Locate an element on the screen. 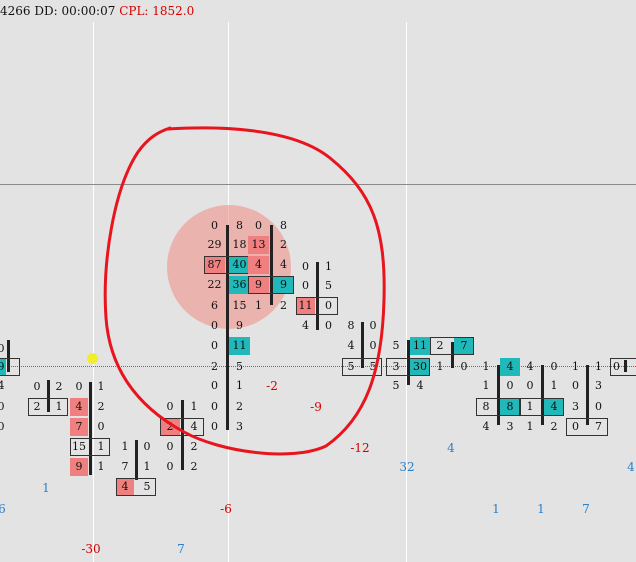  cpl-readout: CPL: 1852.0 is located at coordinates (157, 11).